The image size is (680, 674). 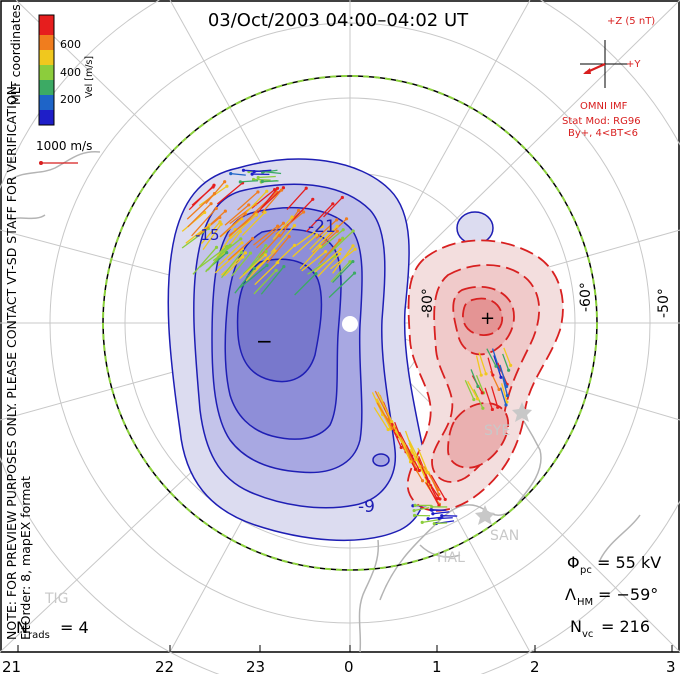 I want to click on velocity-colorbar, so click(x=46, y=70).